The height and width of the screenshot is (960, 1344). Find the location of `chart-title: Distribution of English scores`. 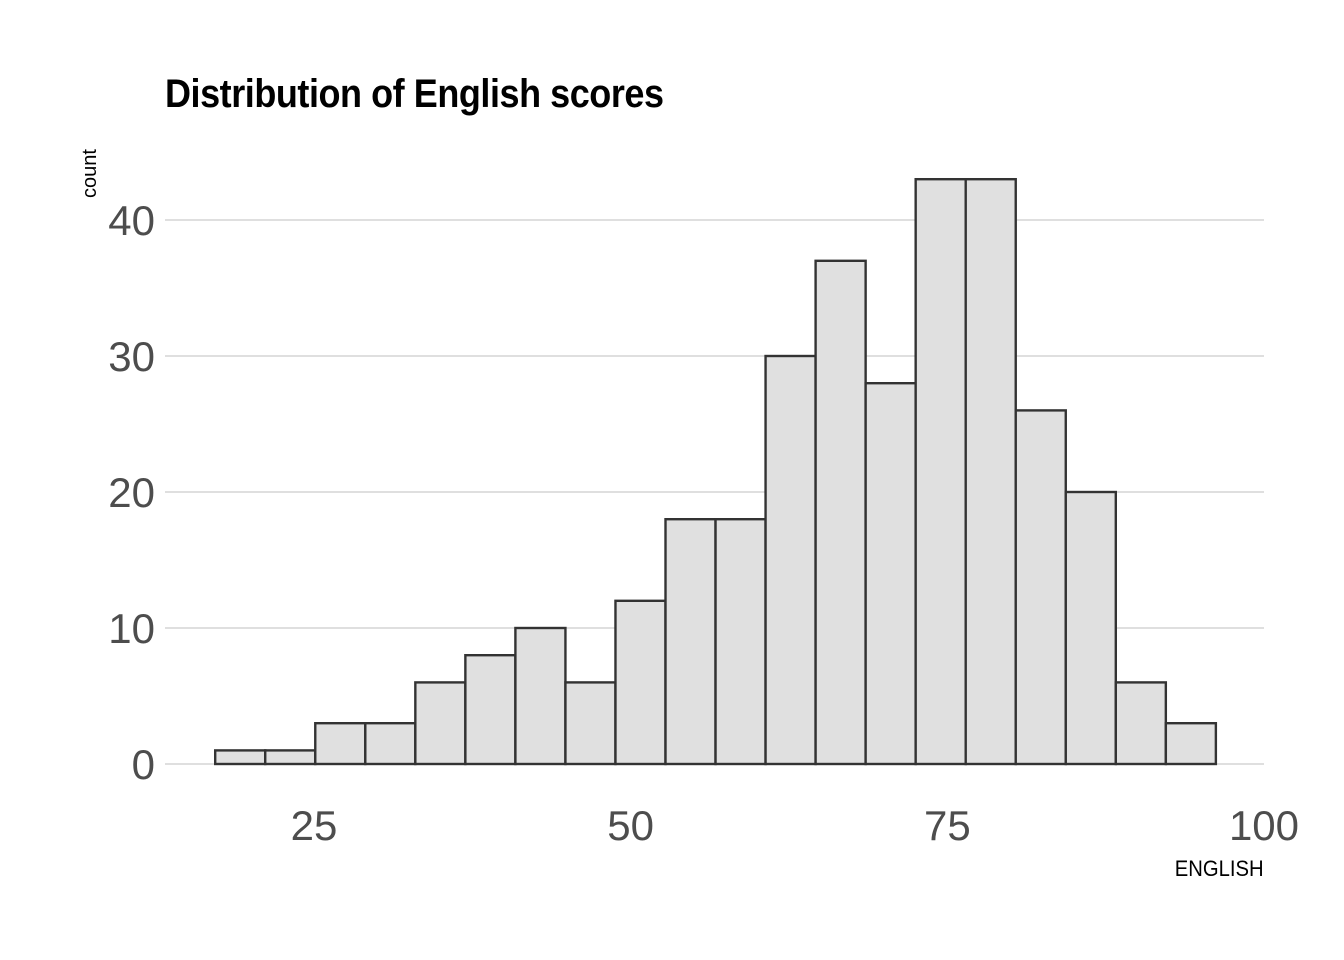

chart-title: Distribution of English scores is located at coordinates (414, 94).